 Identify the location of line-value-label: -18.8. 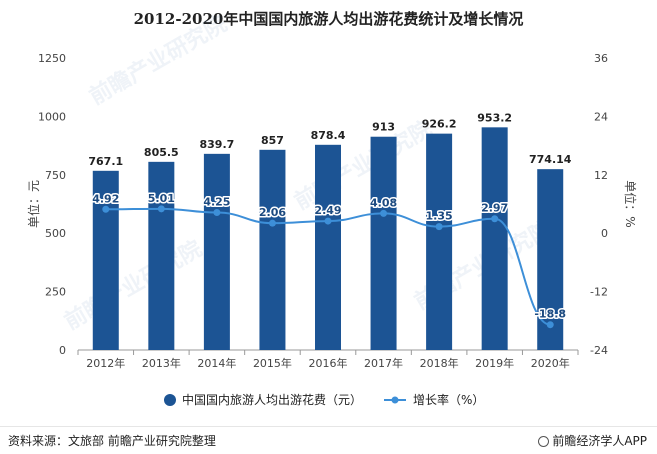
(550, 314).